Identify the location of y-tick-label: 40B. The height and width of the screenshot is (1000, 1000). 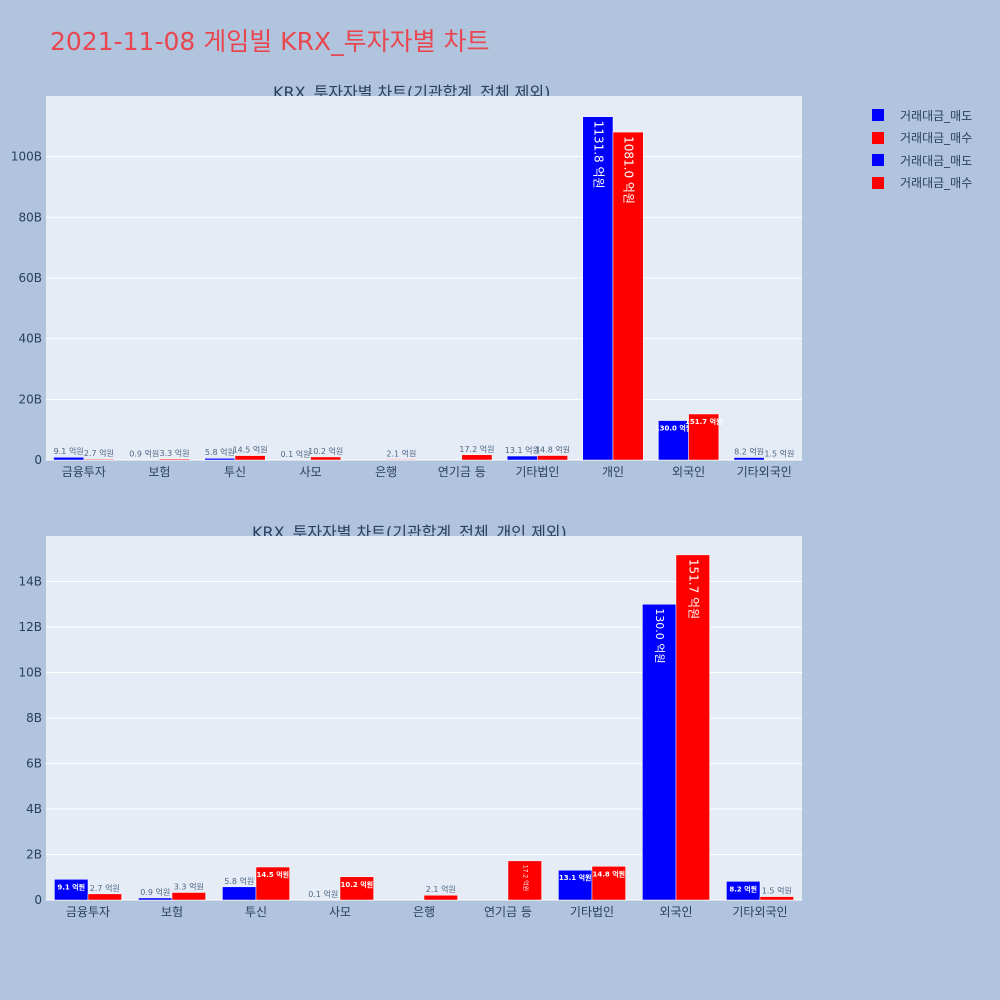
(30, 339).